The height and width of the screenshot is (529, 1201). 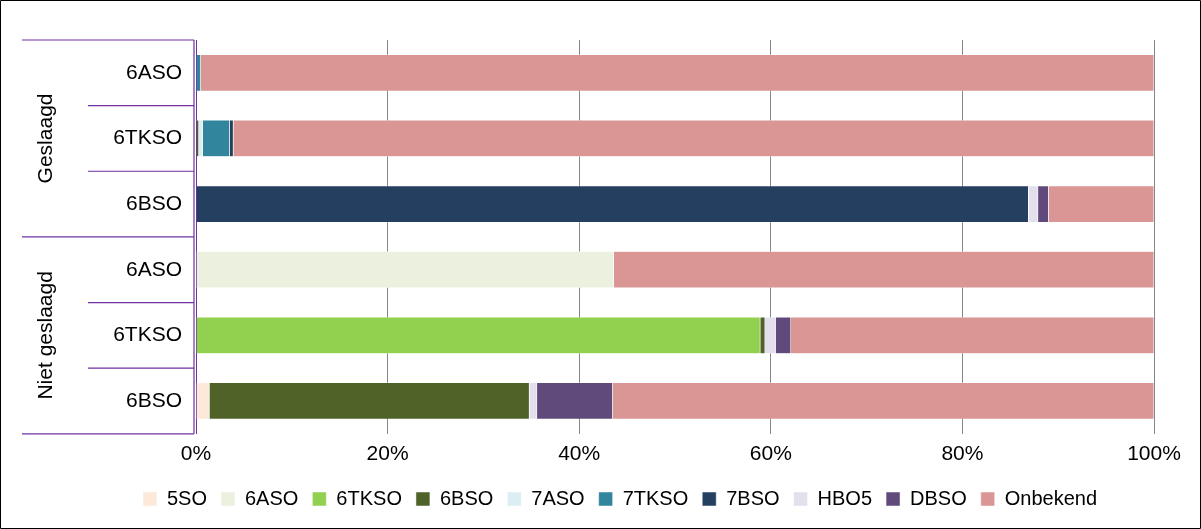 I want to click on legend-label: 7ASO, so click(x=558, y=497).